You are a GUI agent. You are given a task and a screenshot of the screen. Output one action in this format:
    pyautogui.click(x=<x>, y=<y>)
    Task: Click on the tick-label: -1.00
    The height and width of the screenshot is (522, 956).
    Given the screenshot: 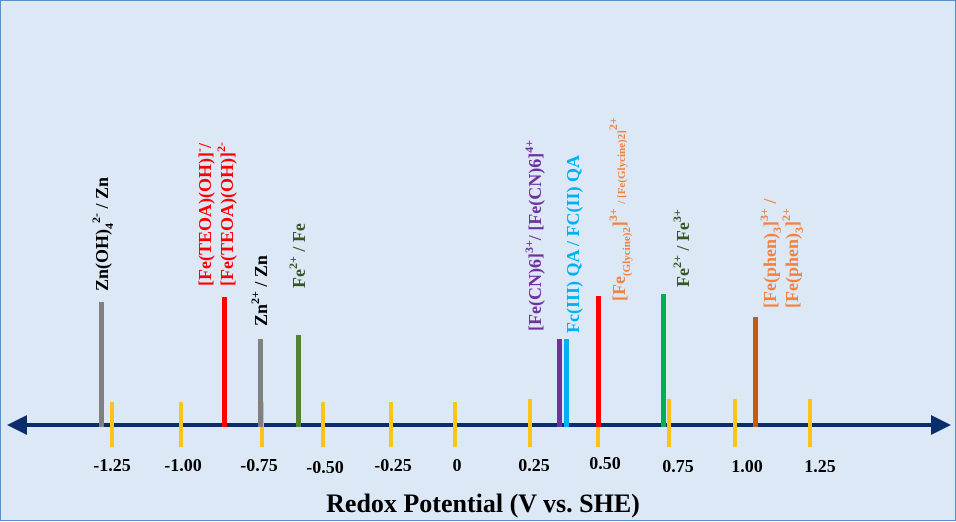 What is the action you would take?
    pyautogui.click(x=183, y=465)
    